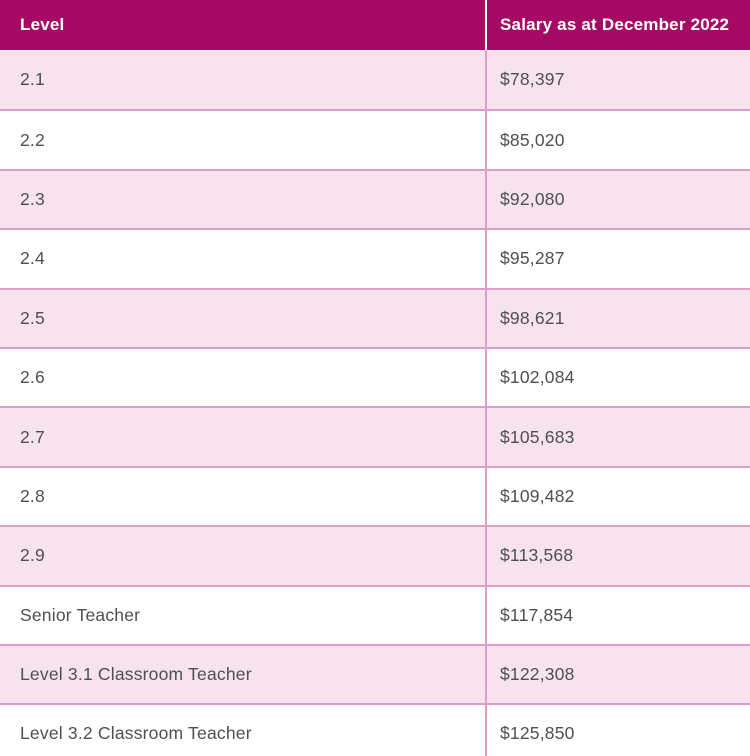 The image size is (750, 756). I want to click on table-row: 2.8 $109,482, so click(375, 495).